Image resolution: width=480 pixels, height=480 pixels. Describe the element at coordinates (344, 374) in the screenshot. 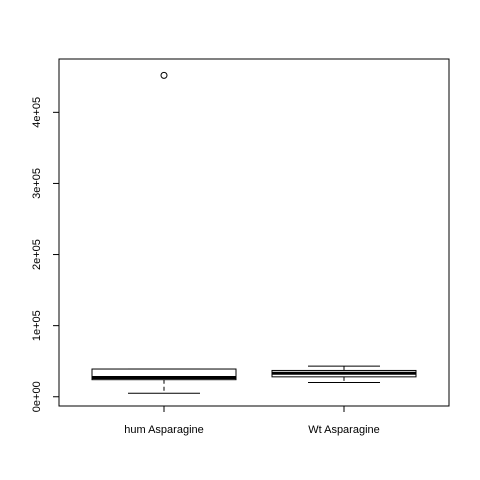

I see `box-group` at that location.